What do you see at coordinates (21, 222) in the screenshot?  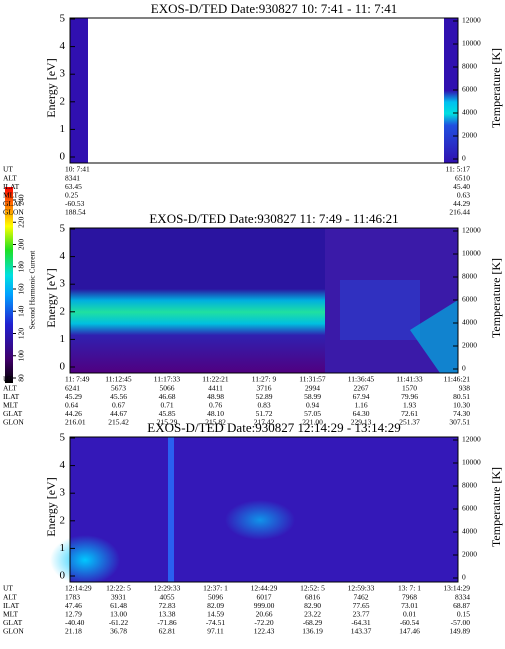 I see `colorbar-tick-label: 220` at bounding box center [21, 222].